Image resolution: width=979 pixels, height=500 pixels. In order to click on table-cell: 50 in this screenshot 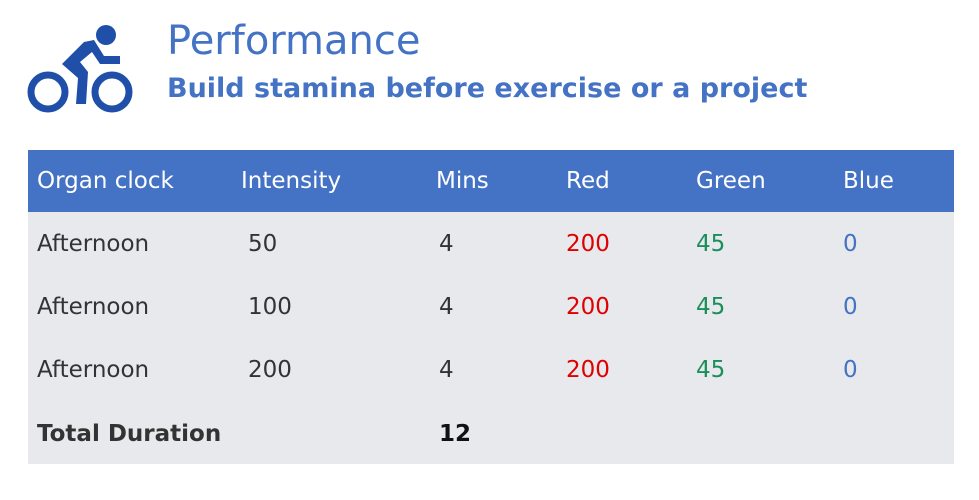, I will do `click(263, 244)`.